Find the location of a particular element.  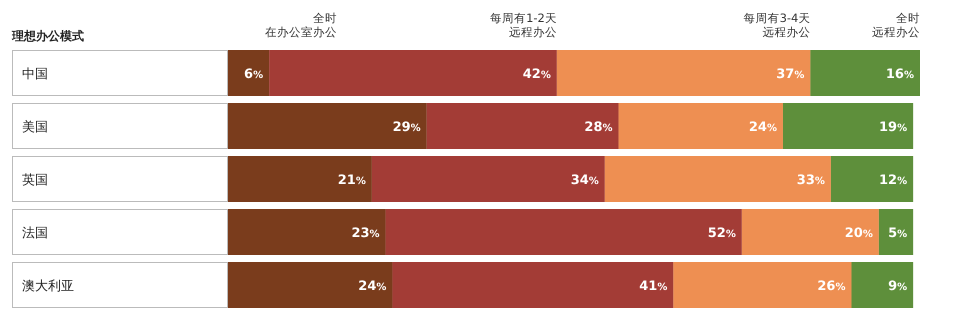

data-label: 5% is located at coordinates (898, 233).